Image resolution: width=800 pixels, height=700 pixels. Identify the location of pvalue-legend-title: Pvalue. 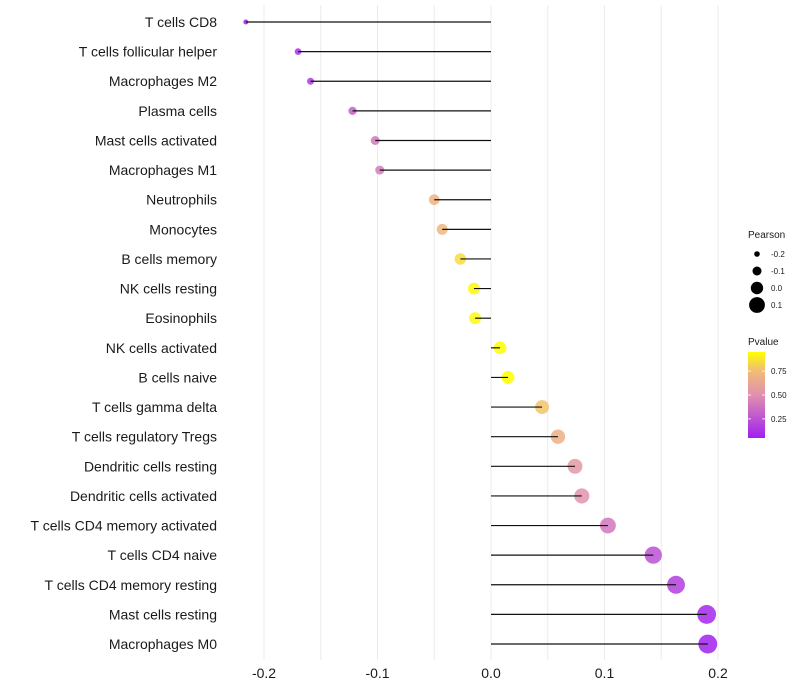
(763, 342).